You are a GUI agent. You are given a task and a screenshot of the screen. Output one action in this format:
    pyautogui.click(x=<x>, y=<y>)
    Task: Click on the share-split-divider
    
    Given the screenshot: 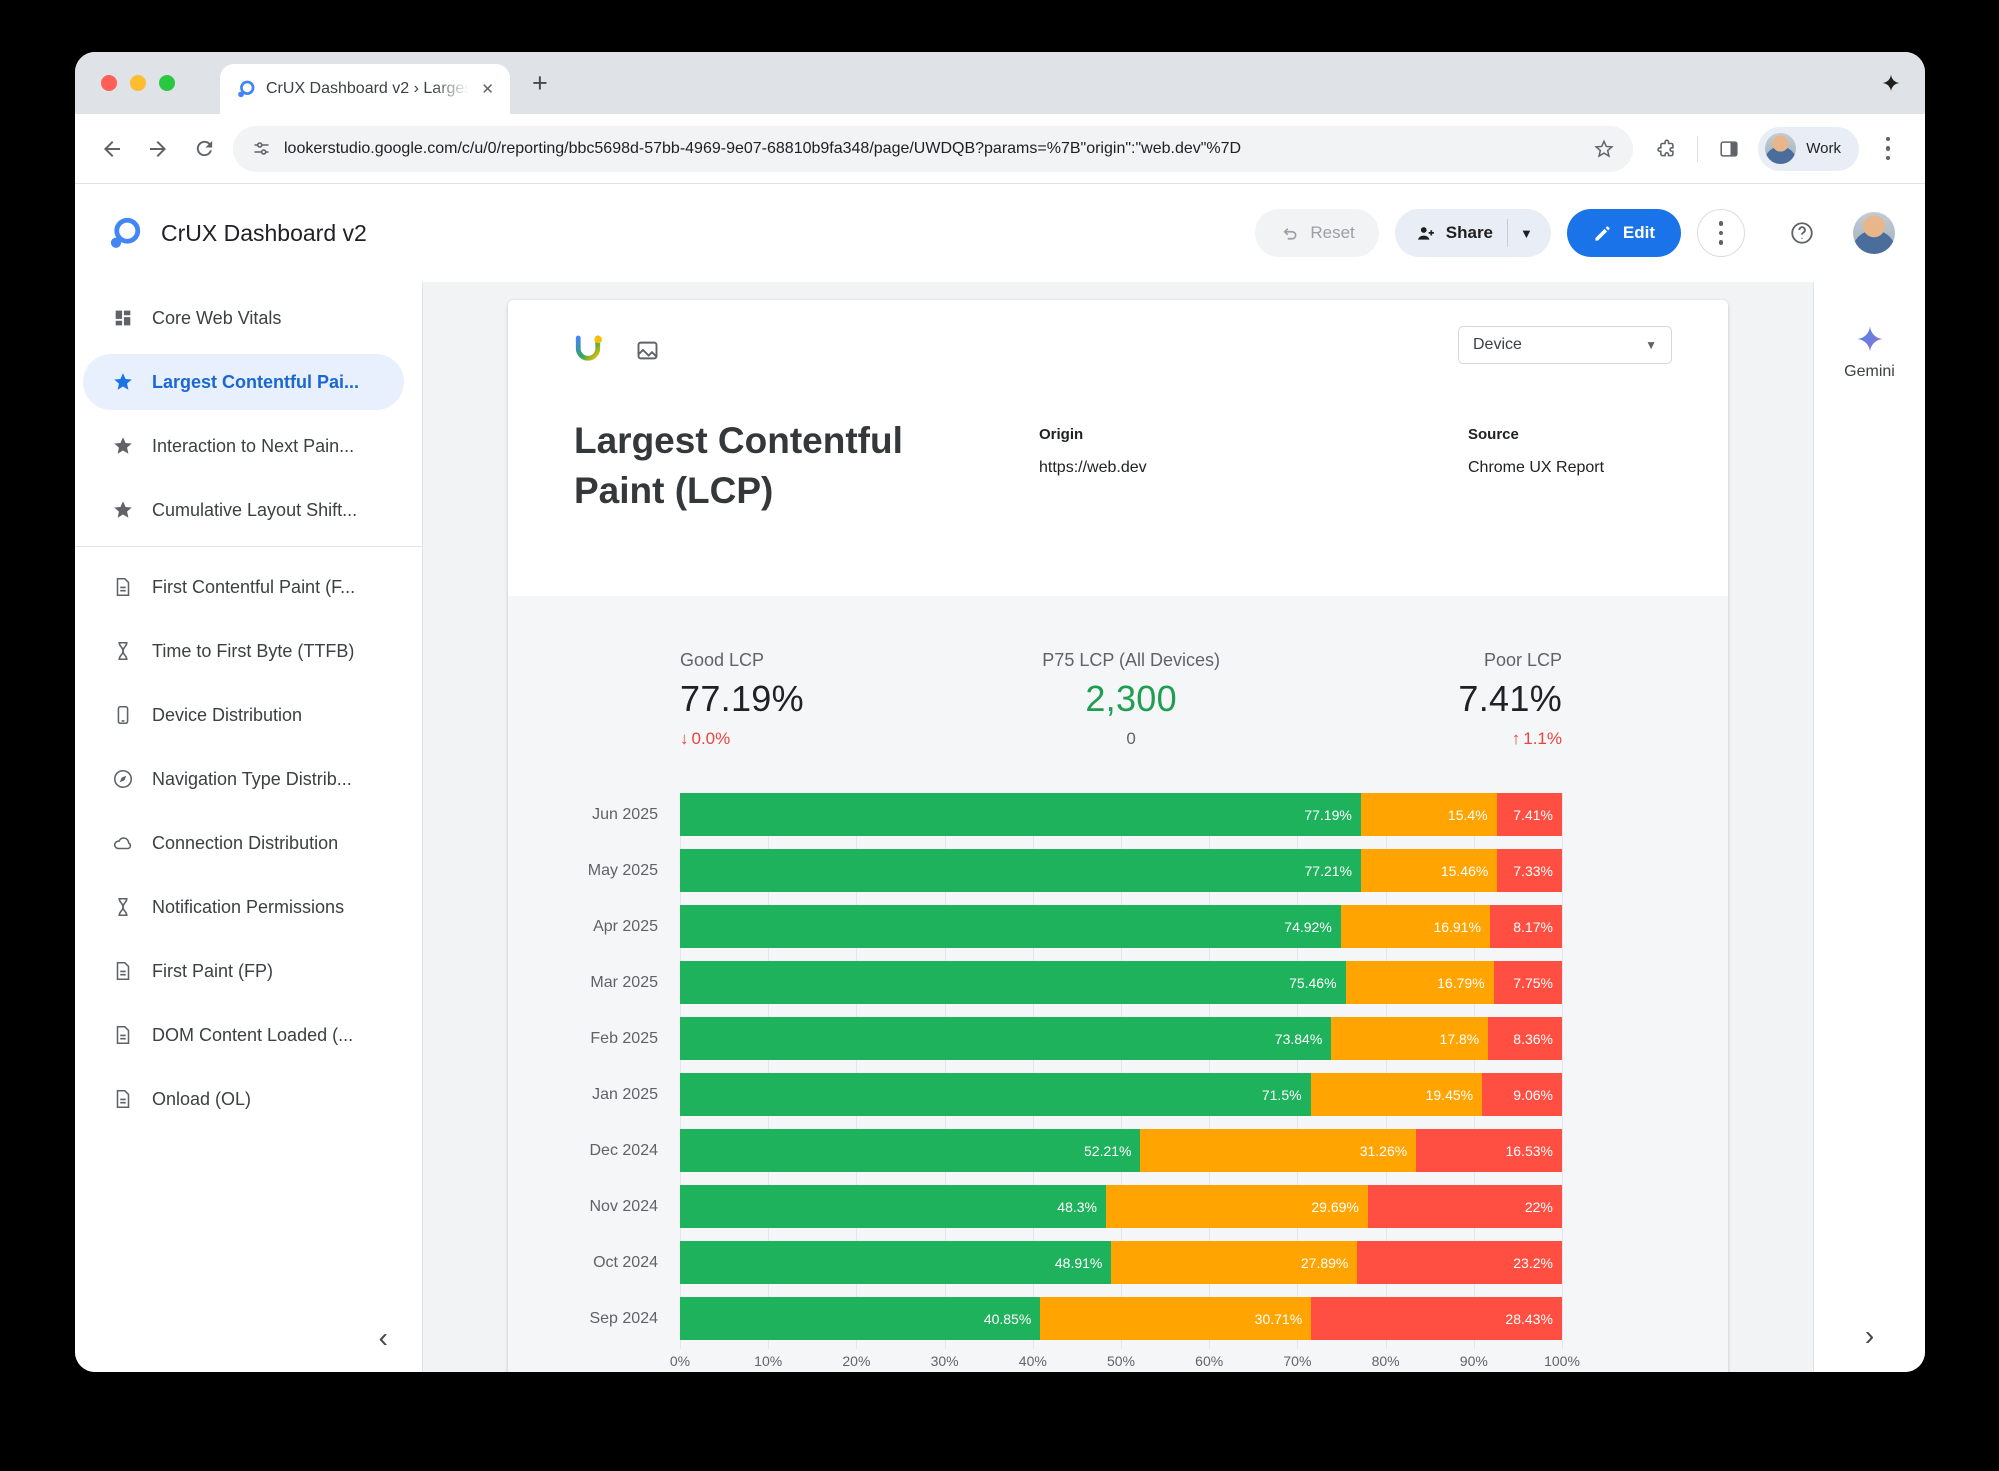 What is the action you would take?
    pyautogui.click(x=1508, y=233)
    